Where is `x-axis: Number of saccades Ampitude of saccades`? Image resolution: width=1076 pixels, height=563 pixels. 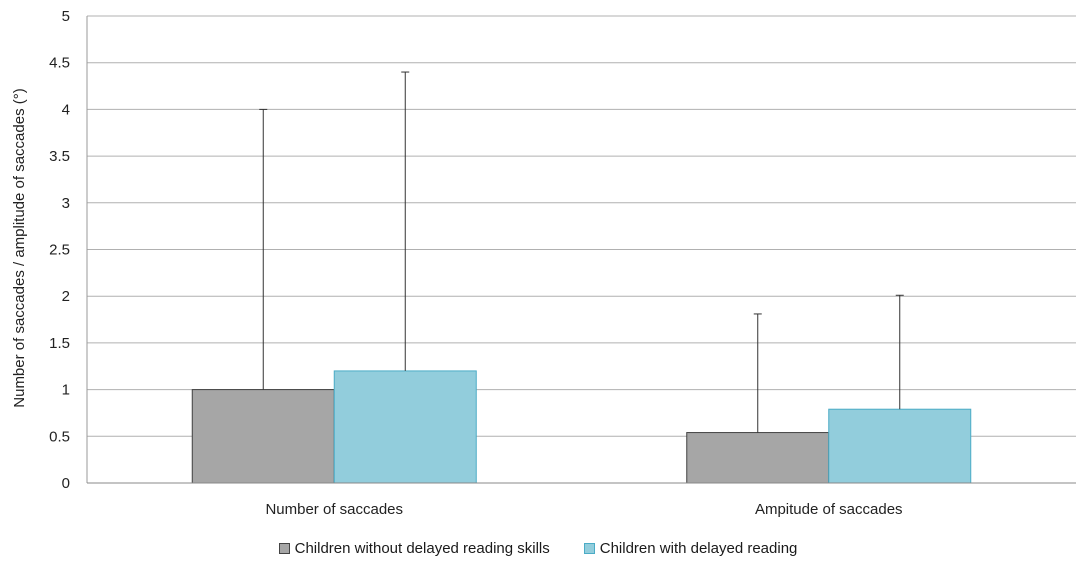
x-axis: Number of saccades Ampitude of saccades is located at coordinates (581, 500).